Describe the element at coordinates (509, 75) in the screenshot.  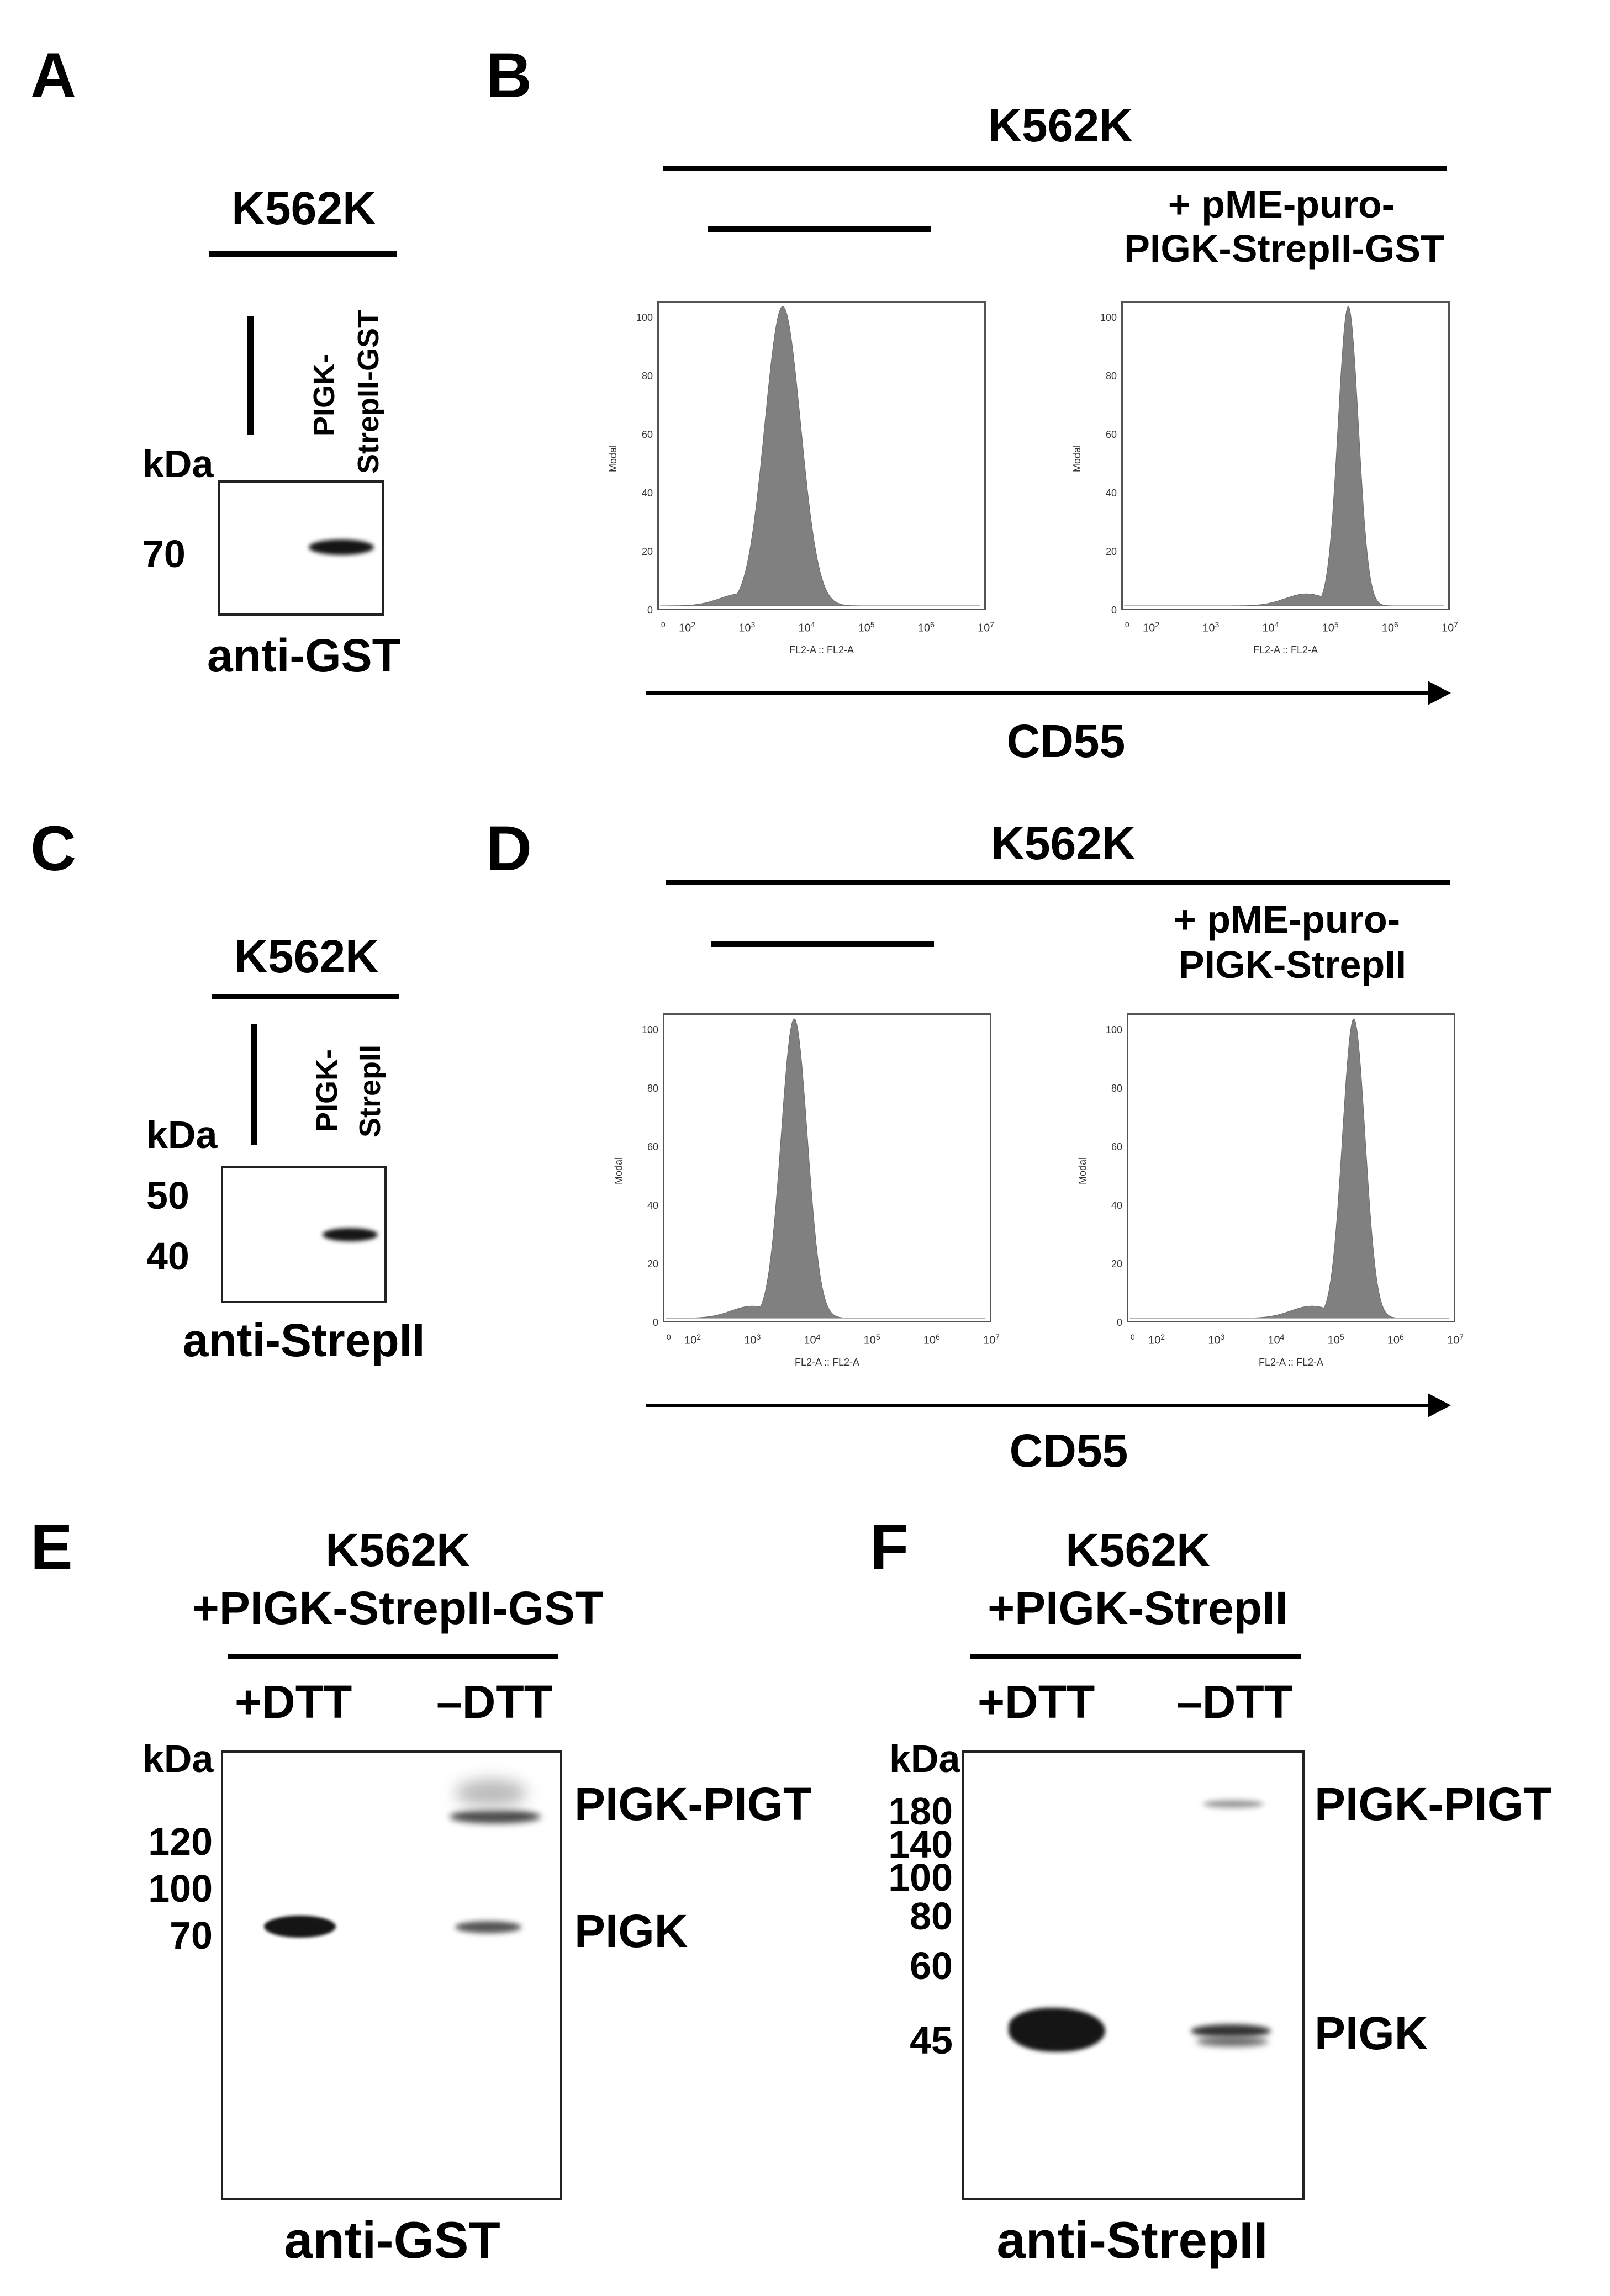
I see `panel-letter-b: B` at that location.